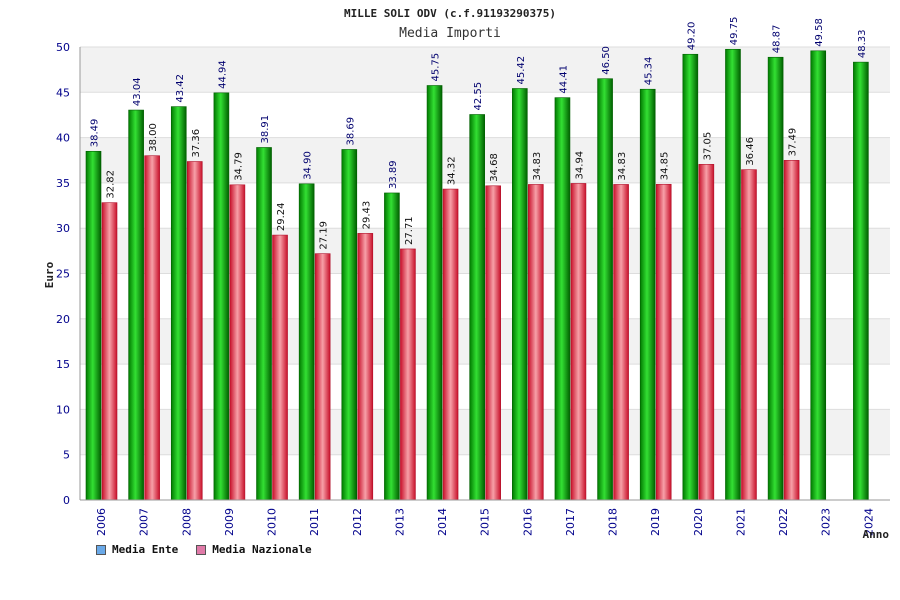  Describe the element at coordinates (876, 534) in the screenshot. I see `x-axis-label: Anno` at that location.